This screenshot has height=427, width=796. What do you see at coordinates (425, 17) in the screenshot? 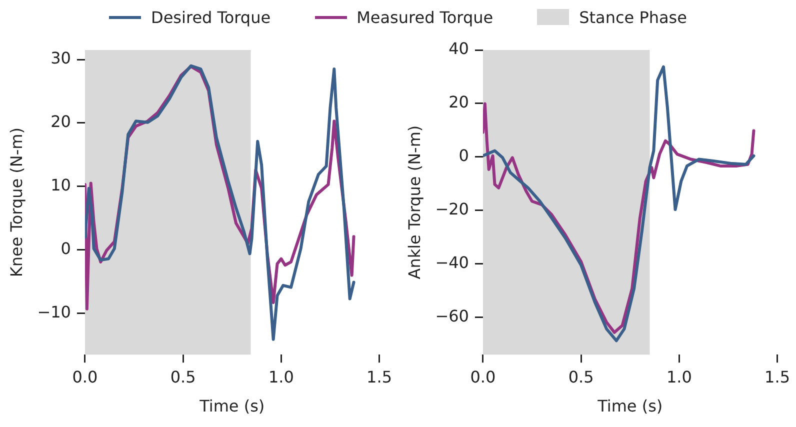
I see `legend-label: Measured Torque` at bounding box center [425, 17].